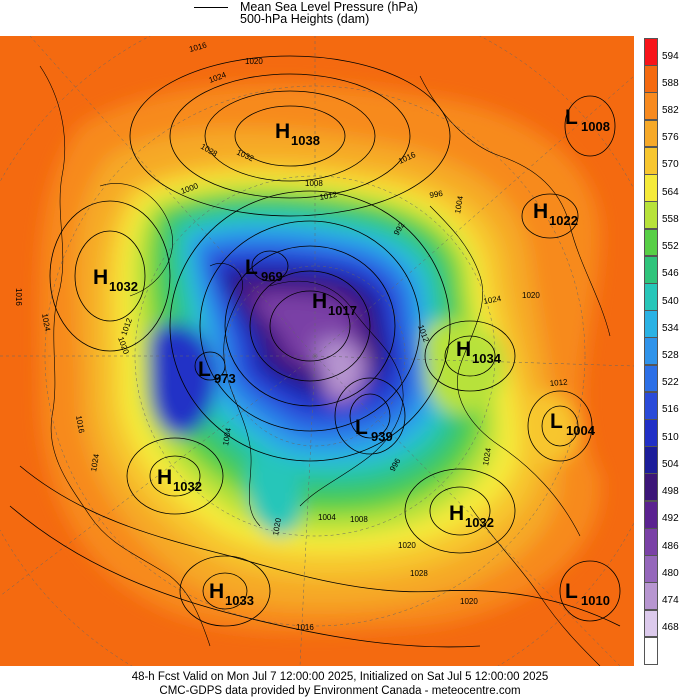  I want to click on colorbar-label: 552, so click(670, 247).